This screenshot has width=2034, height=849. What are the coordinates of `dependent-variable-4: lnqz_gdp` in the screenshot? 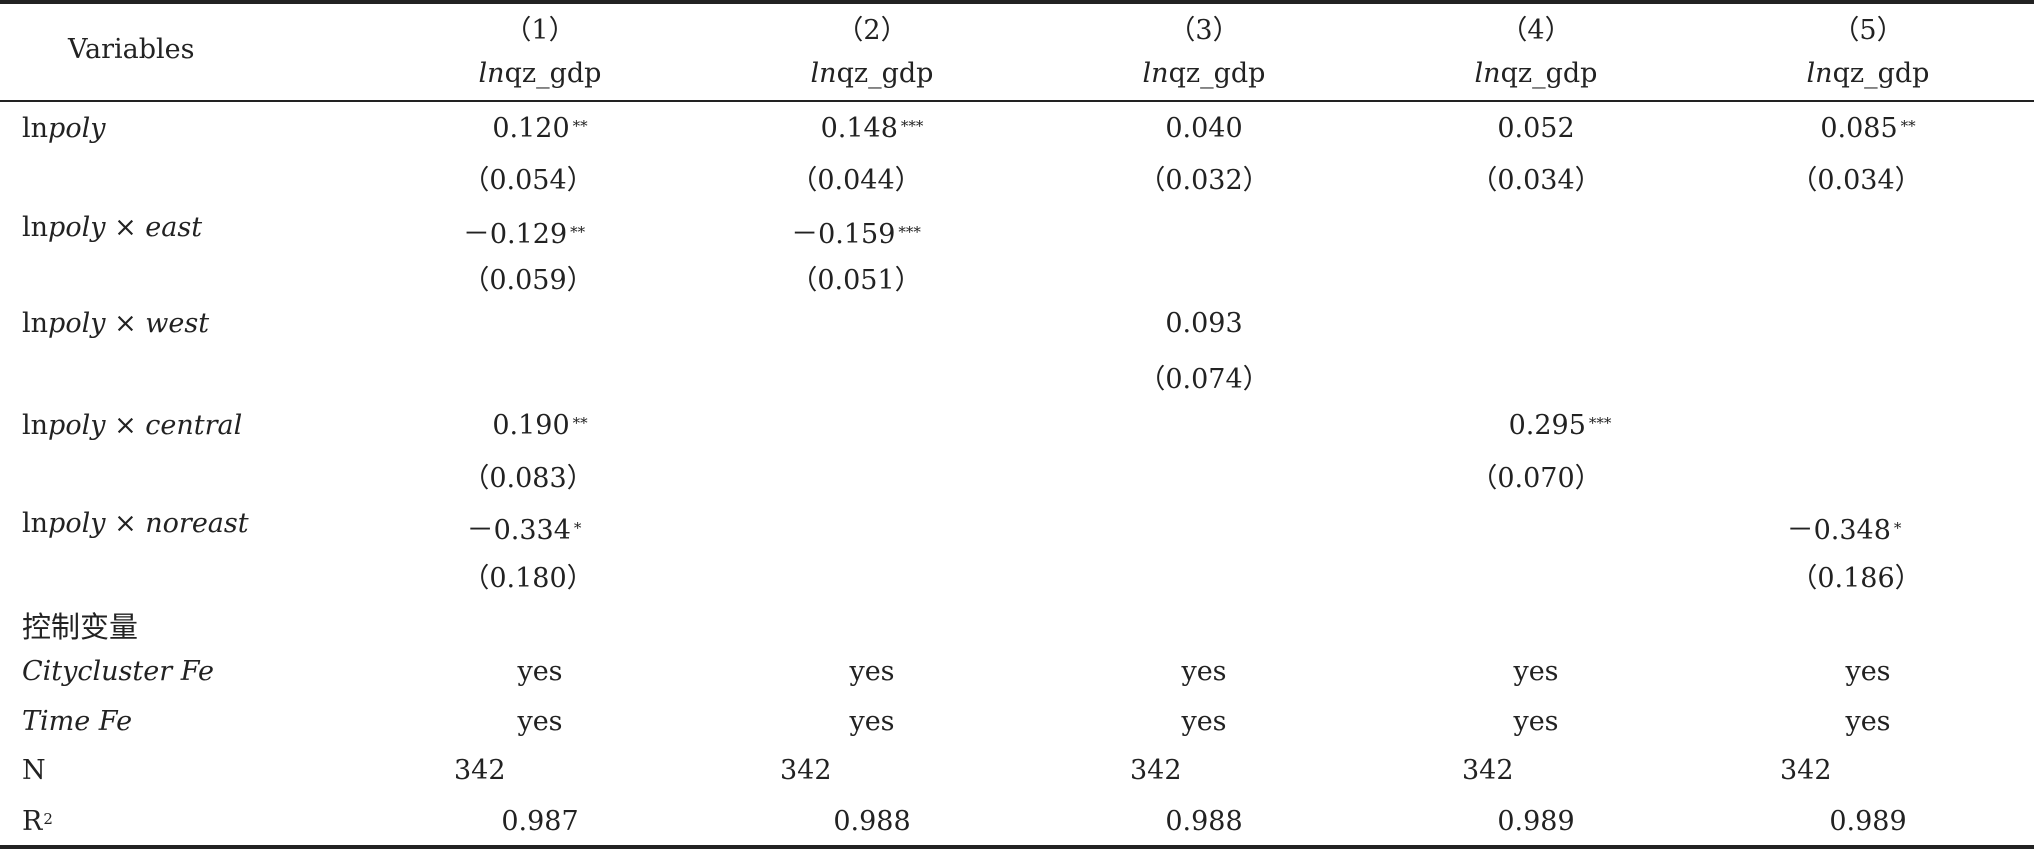 It's located at (1536, 73).